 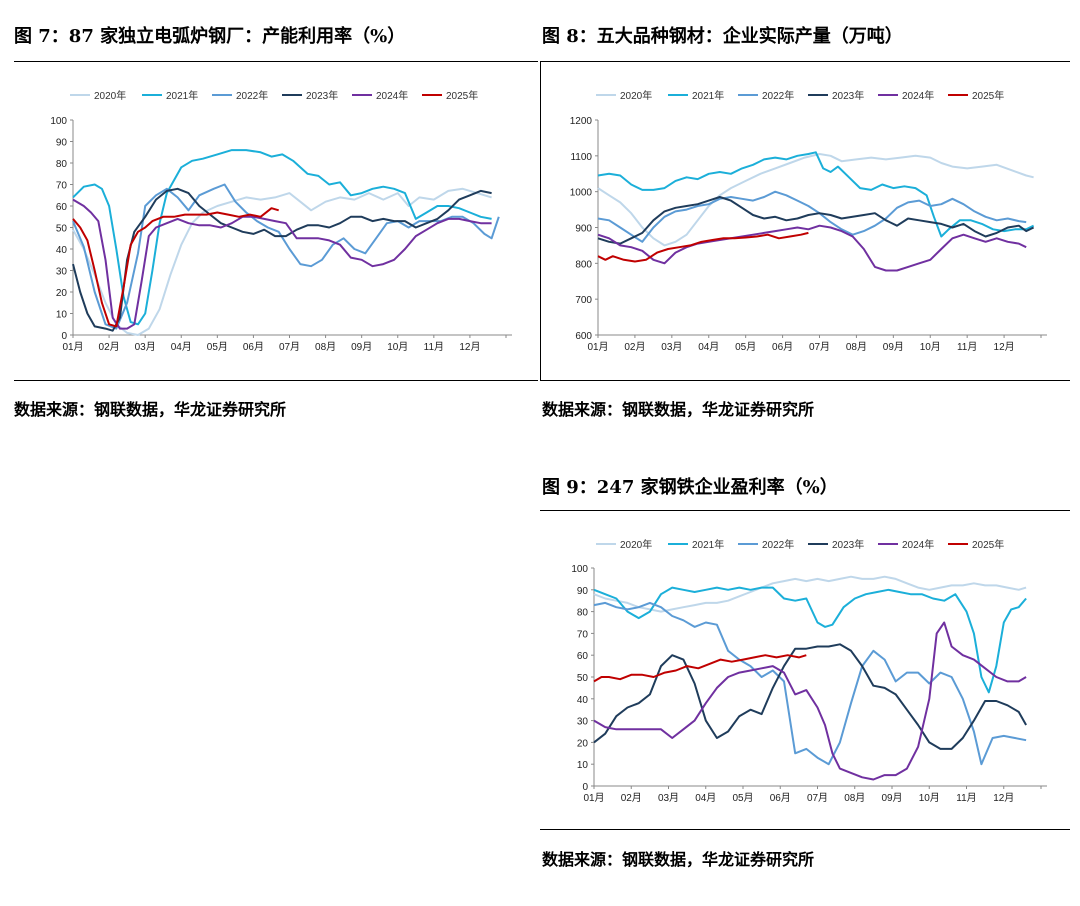 I want to click on y-tick-label: 1200, so click(x=581, y=121).